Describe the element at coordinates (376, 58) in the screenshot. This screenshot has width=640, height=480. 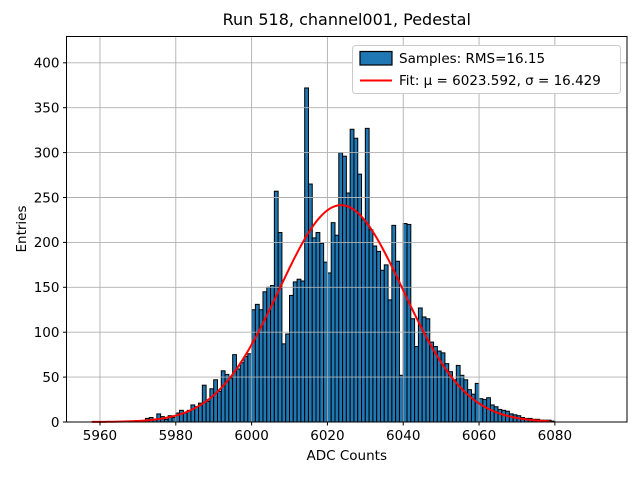
I see `legend-samples-swatch-icon` at that location.